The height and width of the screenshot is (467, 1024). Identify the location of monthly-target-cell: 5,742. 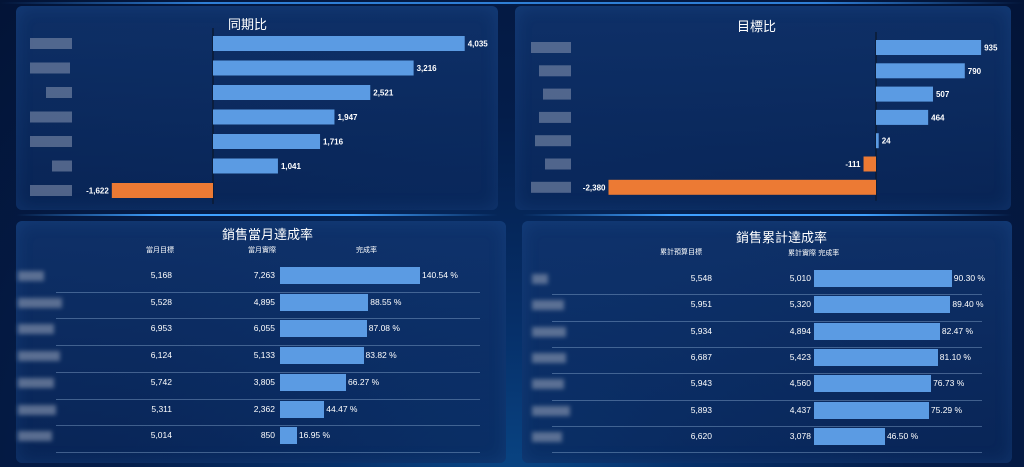
(161, 381).